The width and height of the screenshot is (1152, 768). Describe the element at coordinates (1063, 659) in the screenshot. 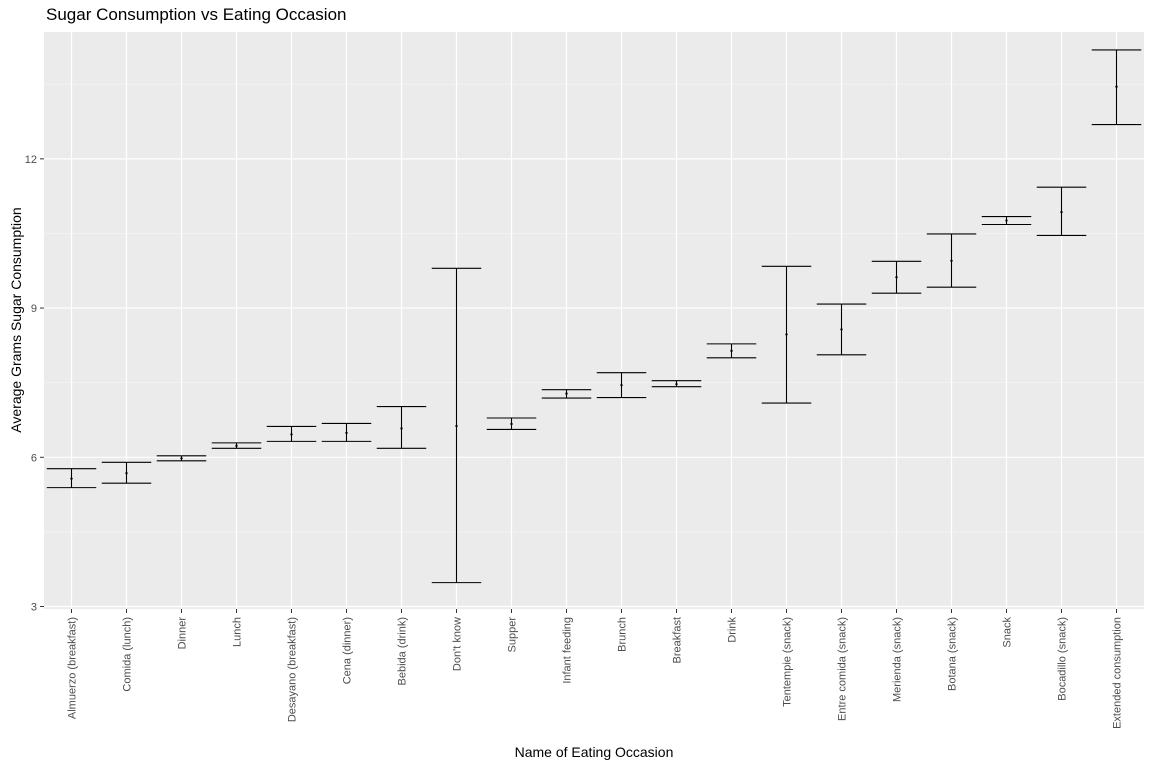

I see `x-tick-label: Bocadillo (snack)` at that location.